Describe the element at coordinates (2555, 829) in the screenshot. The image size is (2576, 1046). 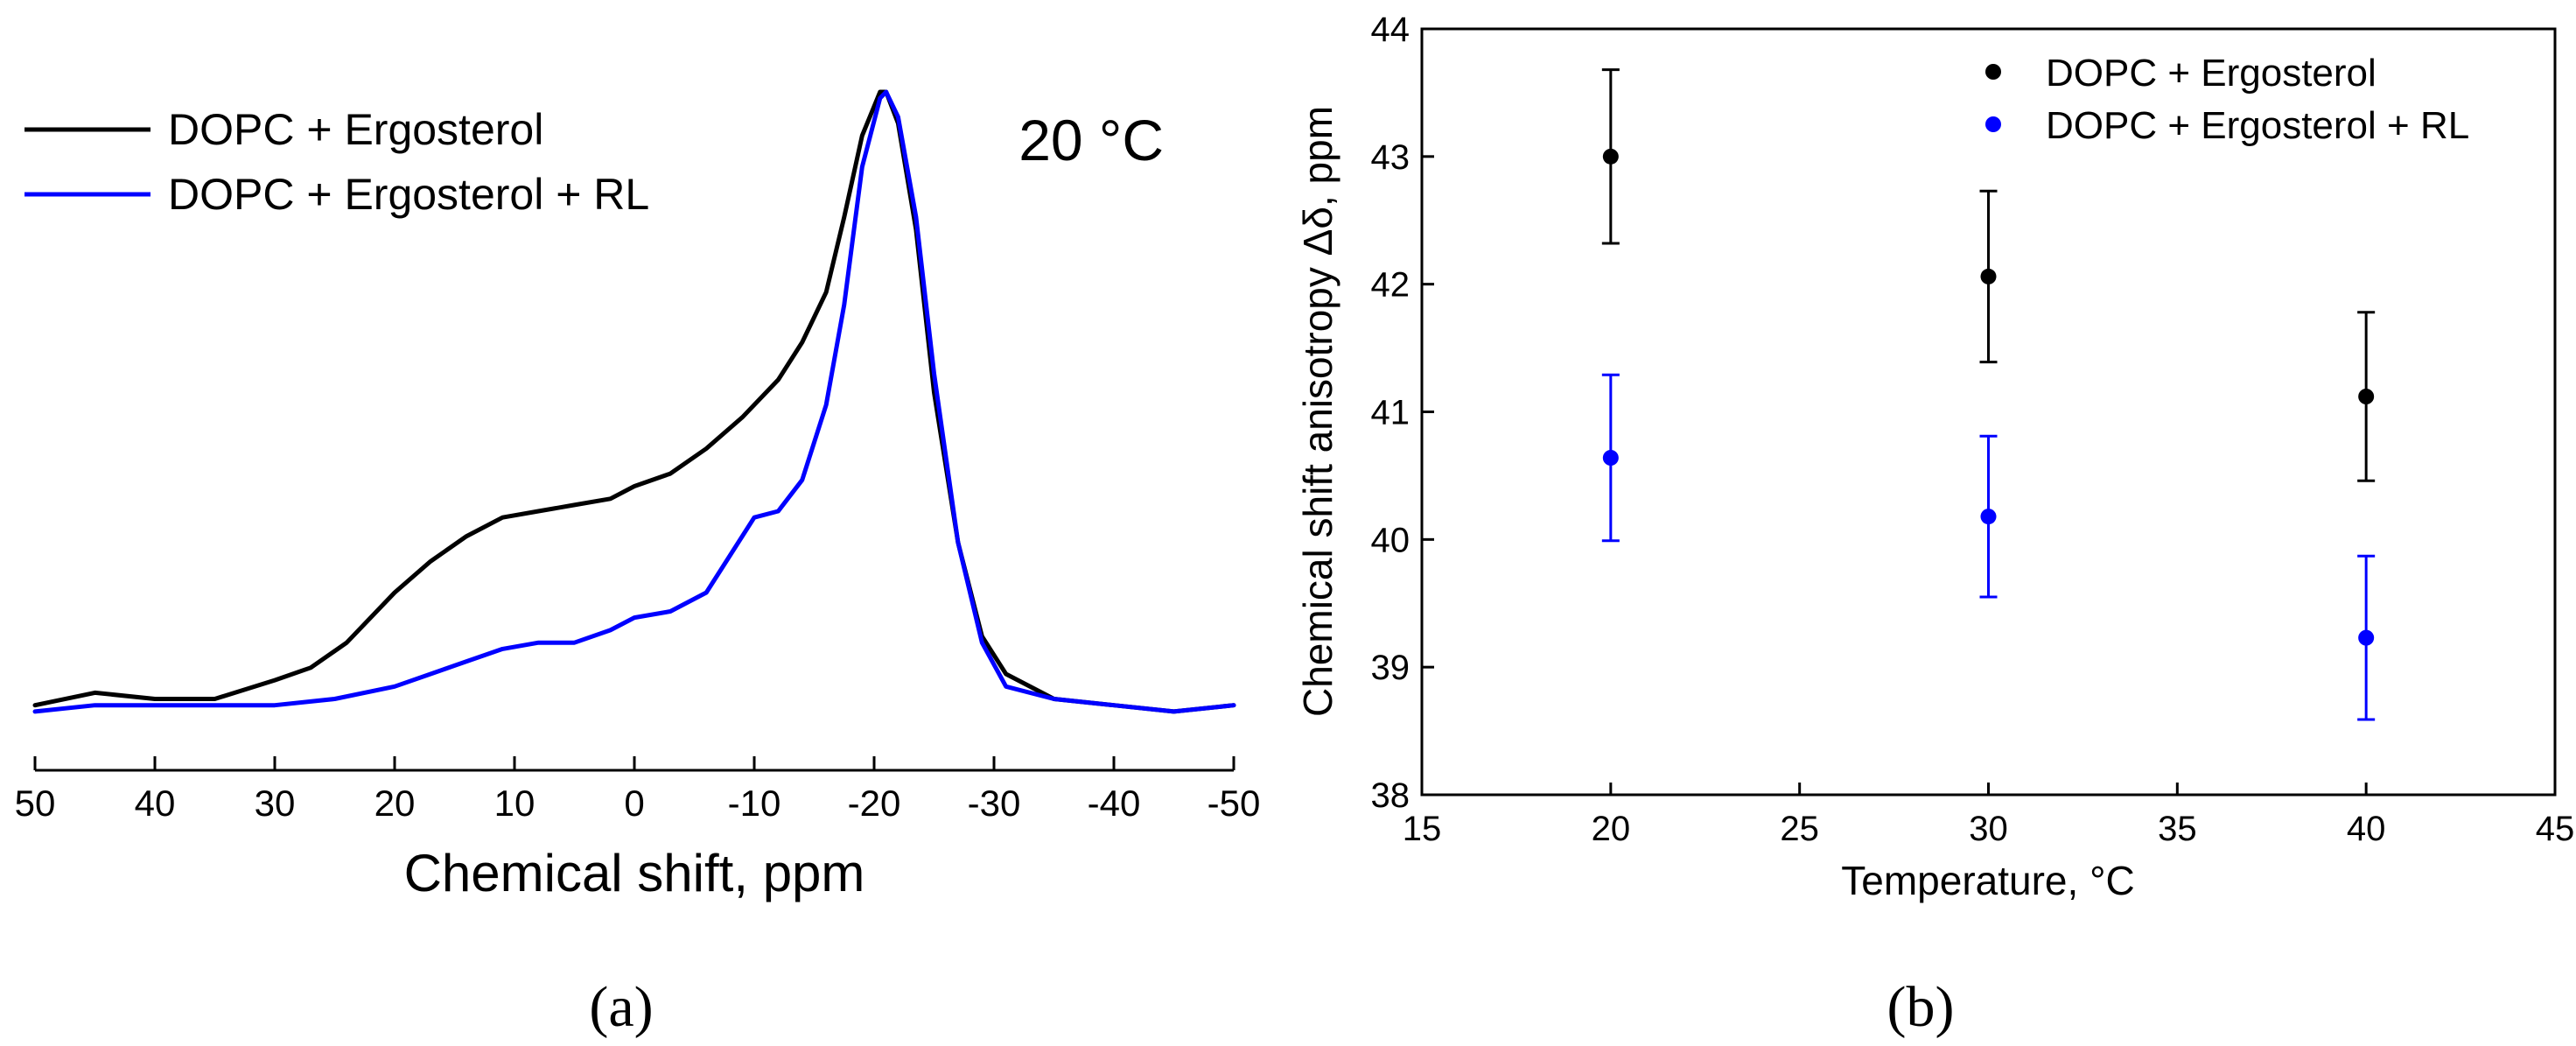
I see `panel-b-x-tick-label: 45` at that location.